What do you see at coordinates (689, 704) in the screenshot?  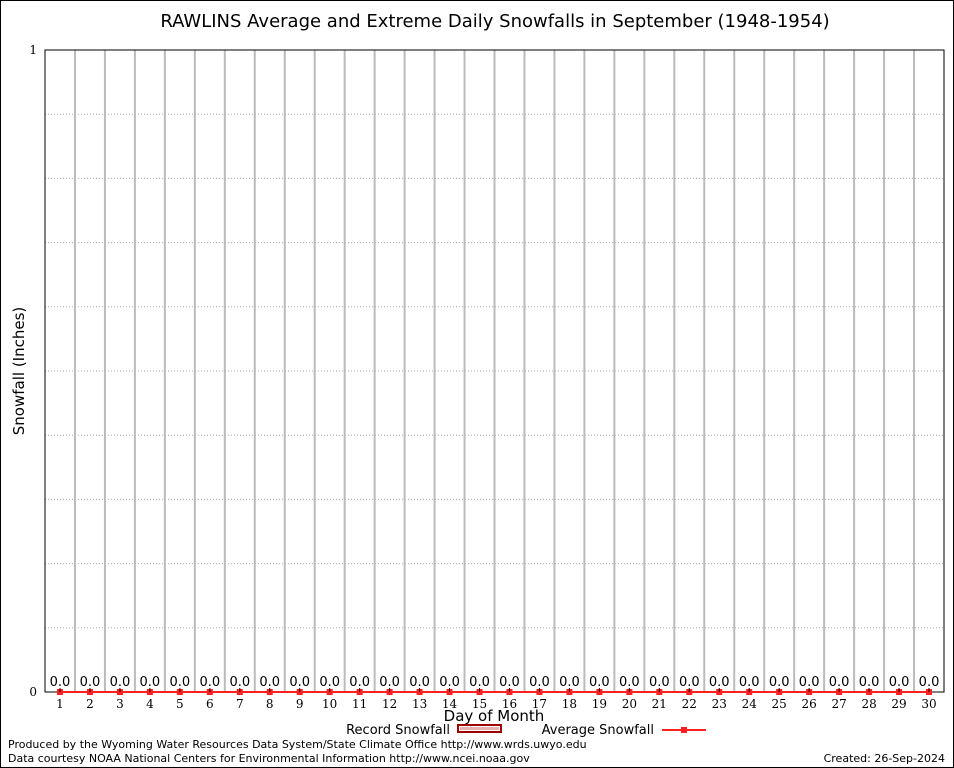 I see `x-tick-label: 22` at bounding box center [689, 704].